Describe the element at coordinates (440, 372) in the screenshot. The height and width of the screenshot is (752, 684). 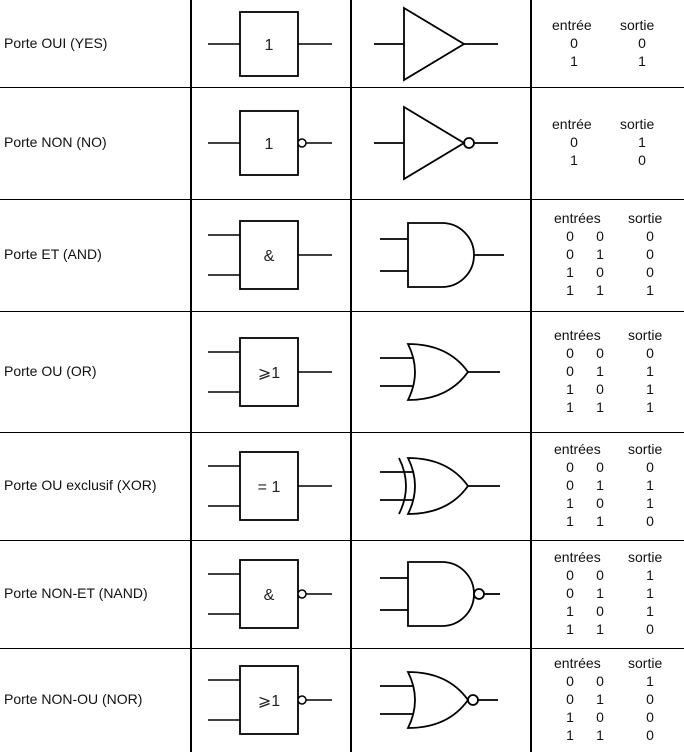
I see `ansi-symbol-or` at that location.